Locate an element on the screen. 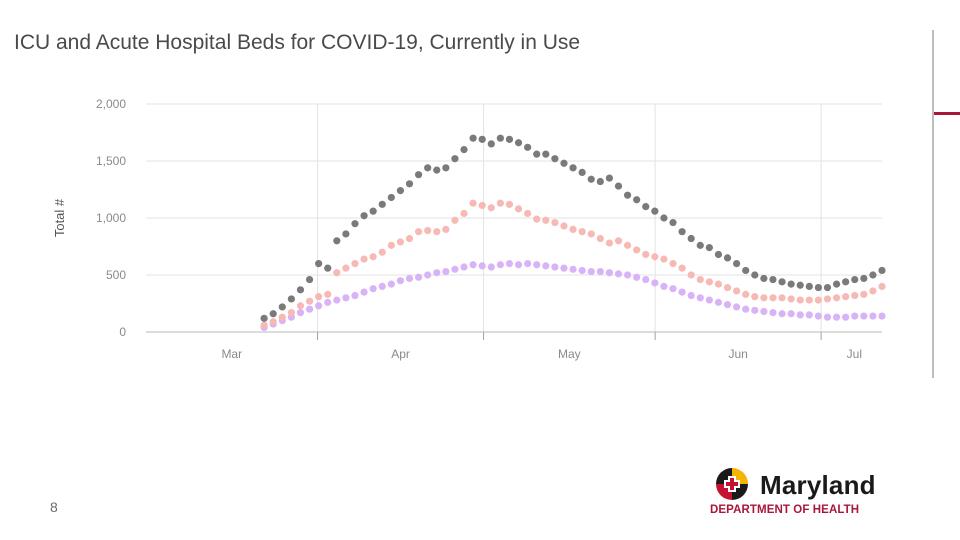 This screenshot has width=960, height=540. maryland-health-logo: Maryland DEPARTMENT OF HEALTH is located at coordinates (810, 494).